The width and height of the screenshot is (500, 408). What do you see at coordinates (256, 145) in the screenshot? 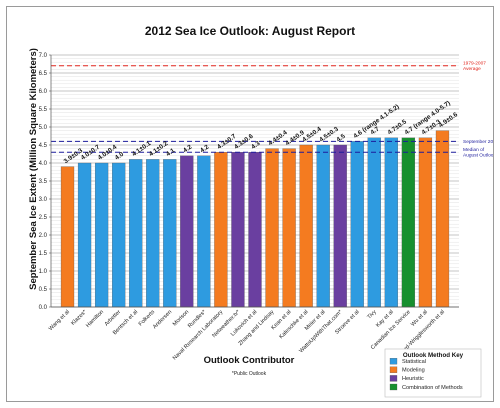
I see `data-label: 4.3` at bounding box center [256, 145].